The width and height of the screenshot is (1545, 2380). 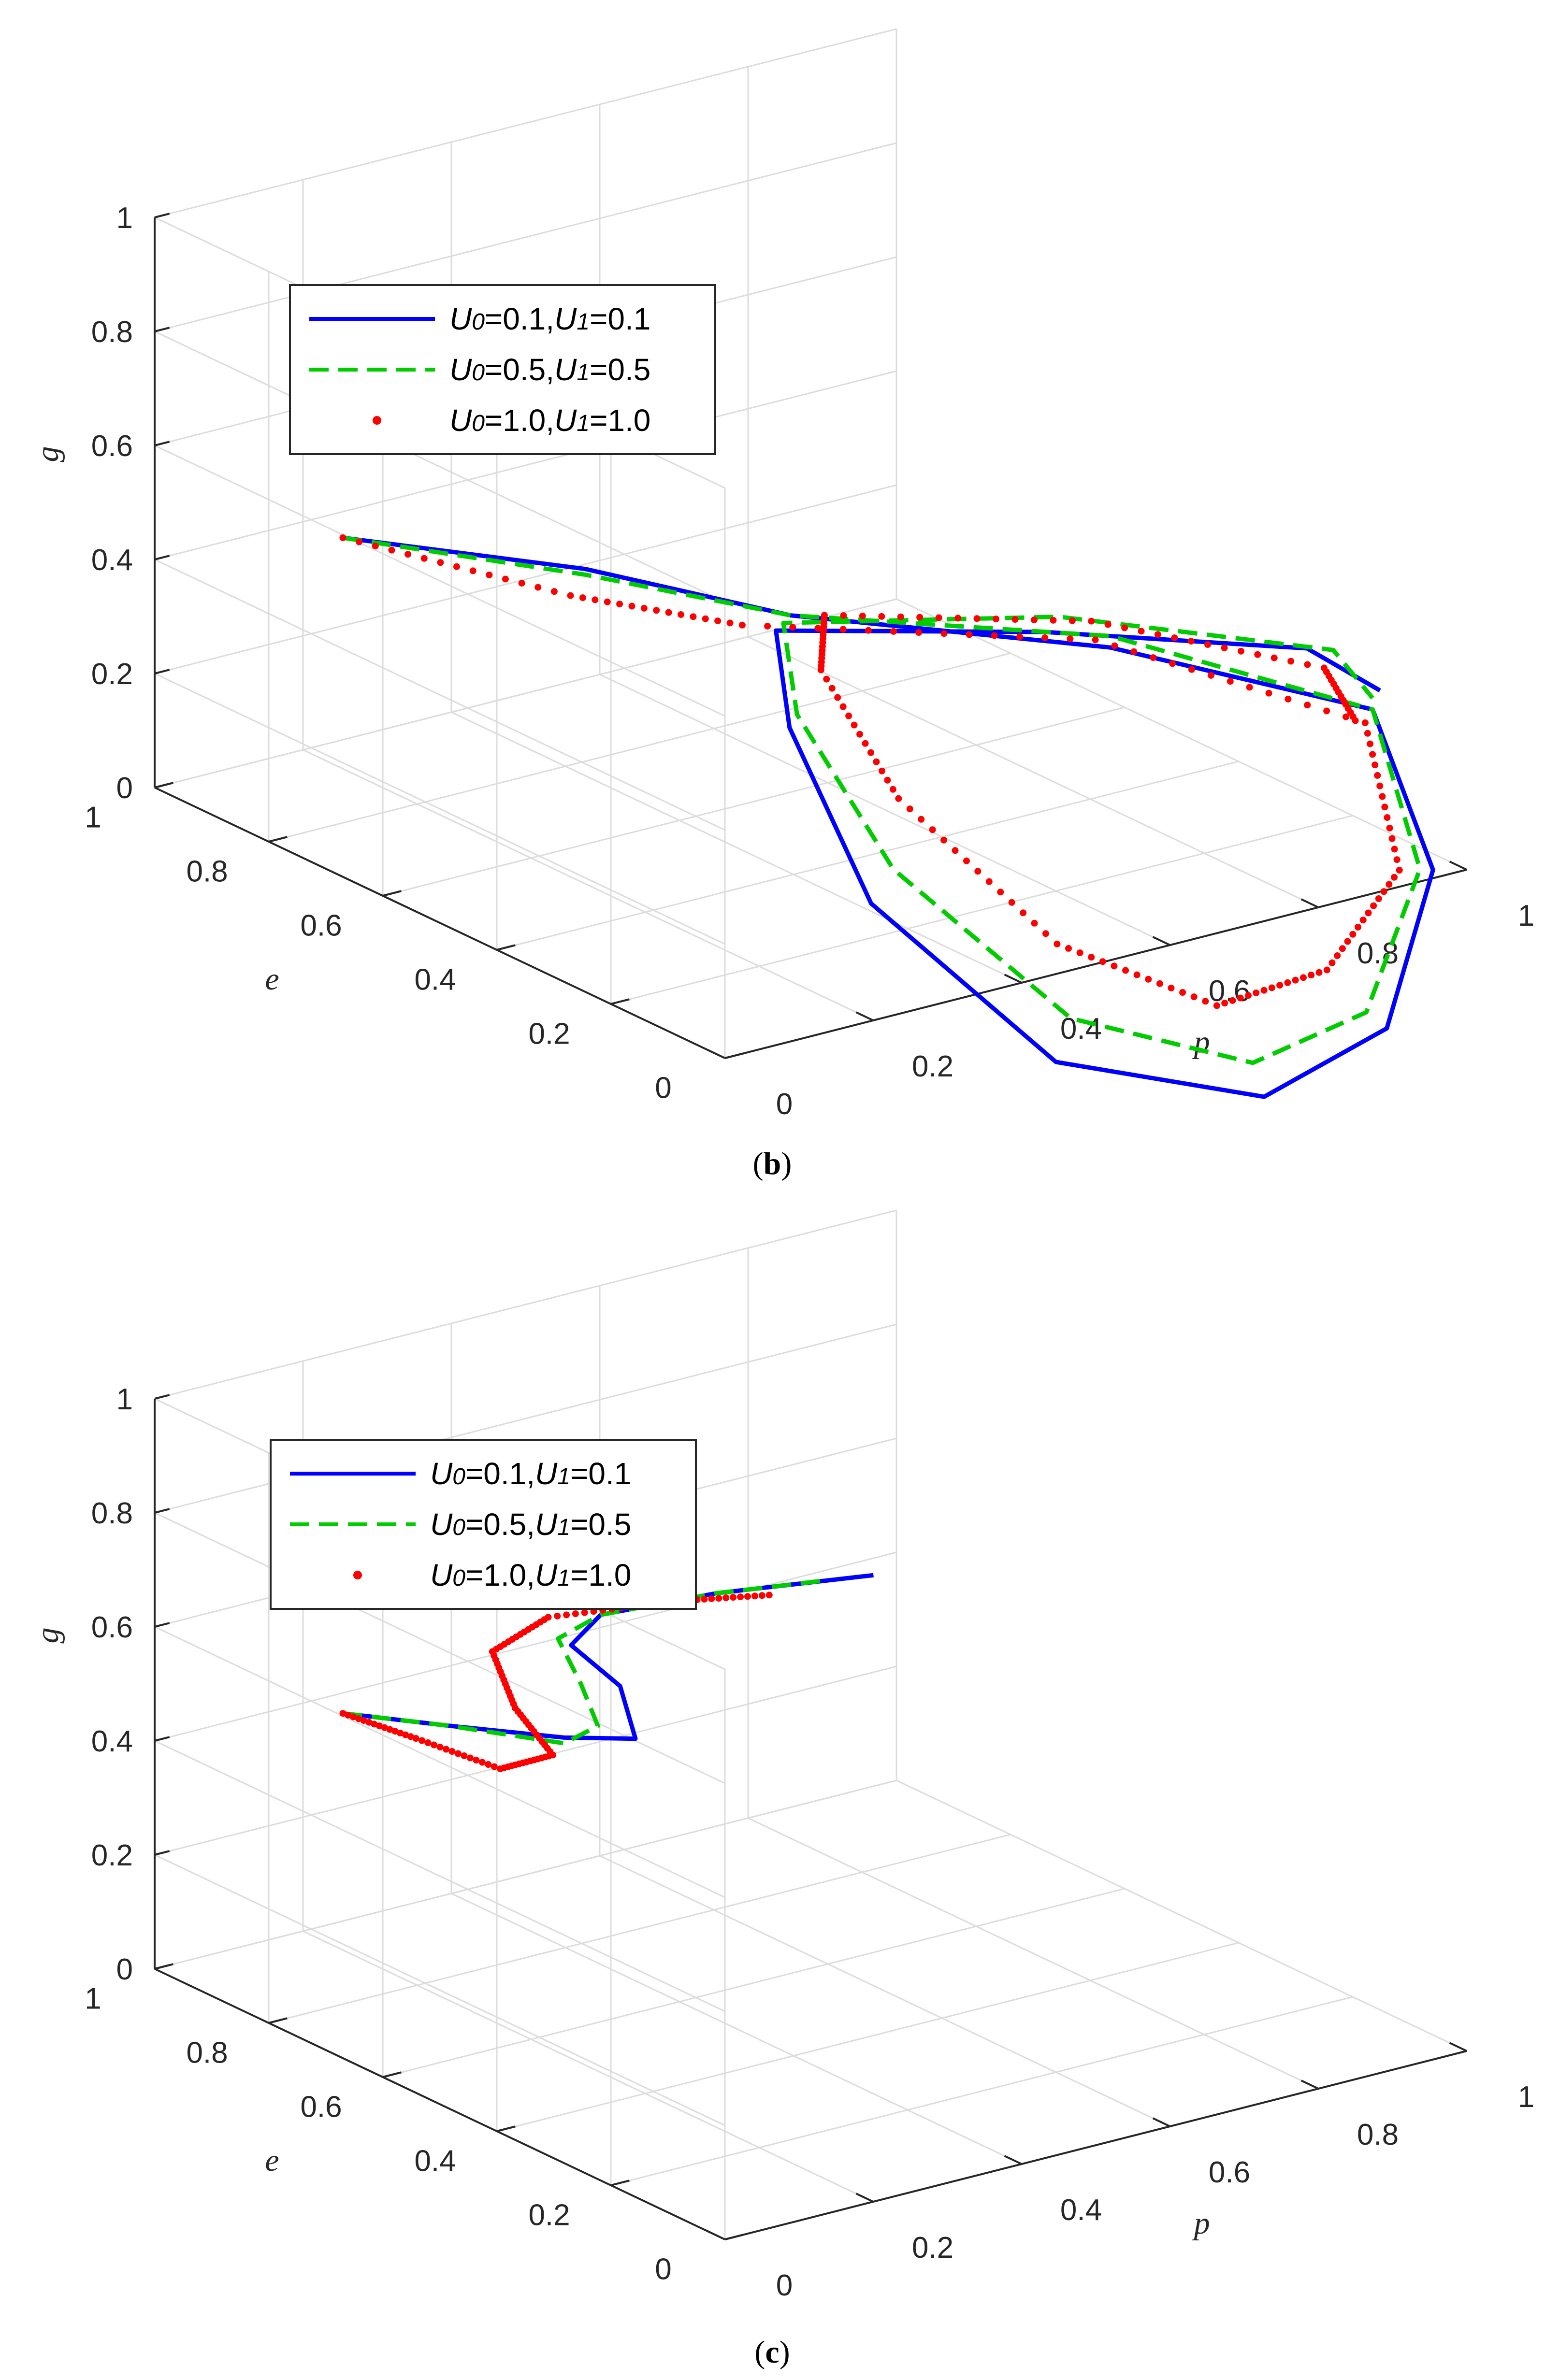 I want to click on e-tick-label: 0.8, so click(x=207, y=2052).